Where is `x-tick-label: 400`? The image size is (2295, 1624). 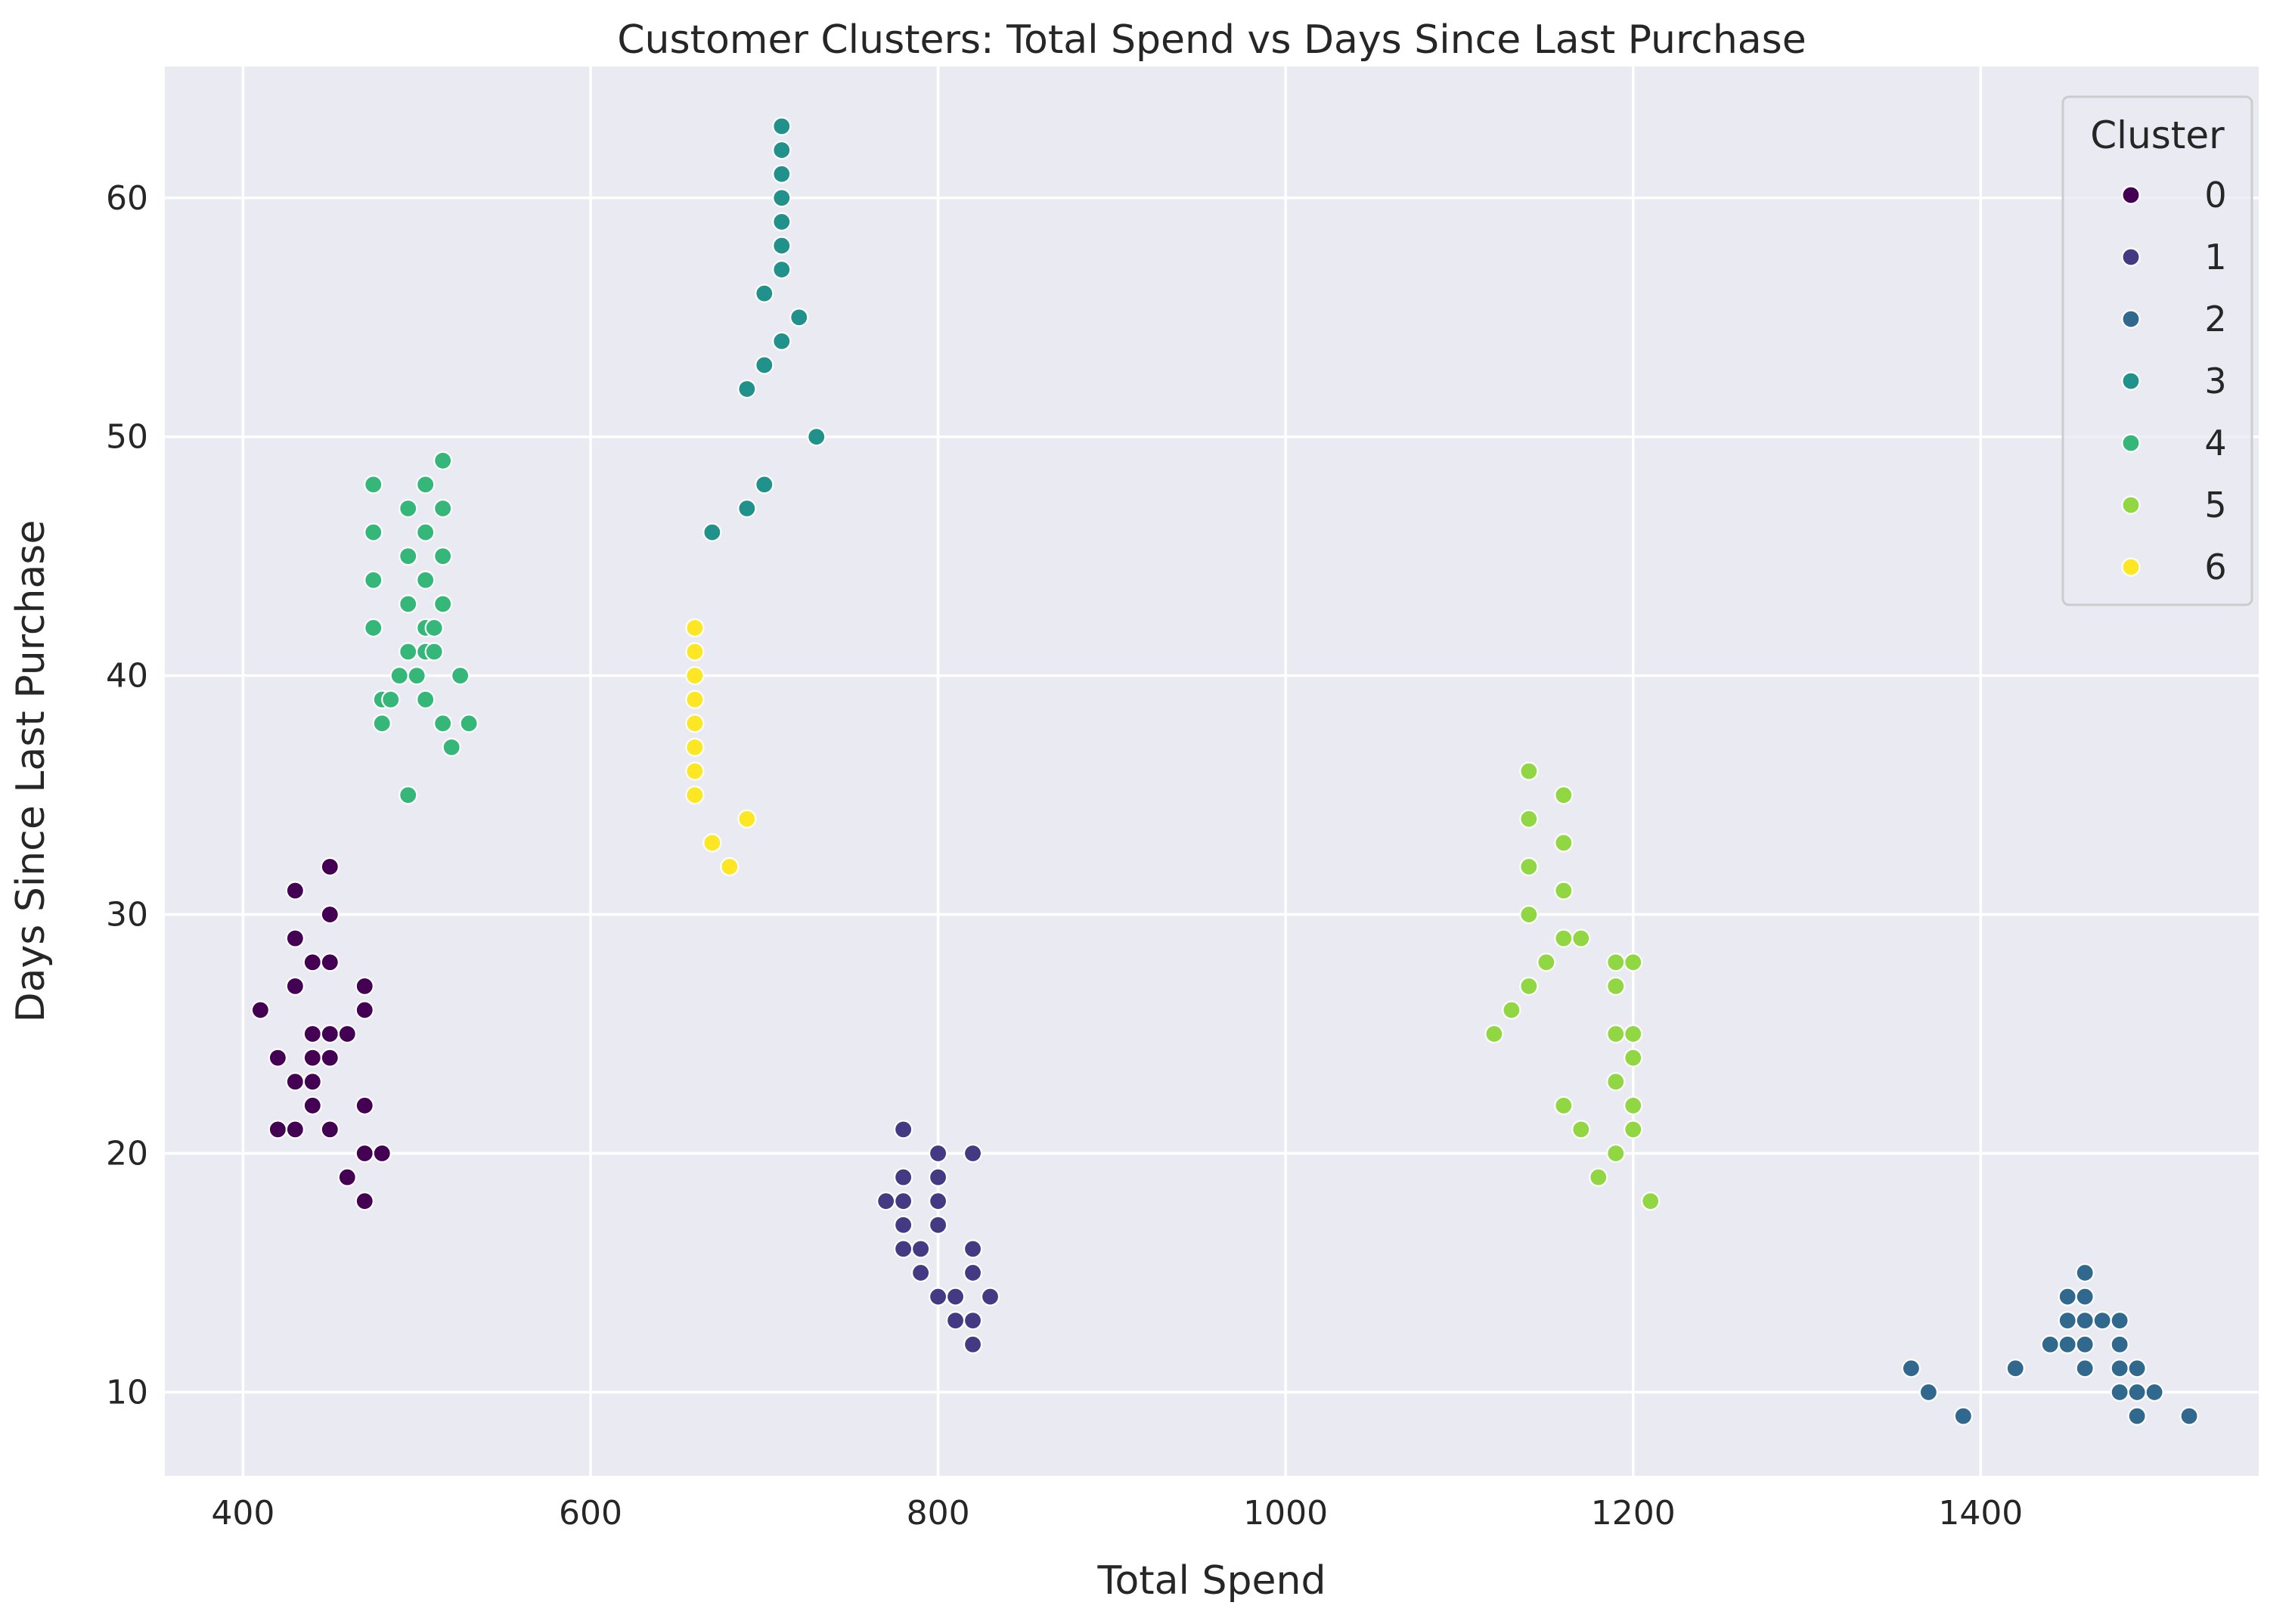
x-tick-label: 400 is located at coordinates (242, 1513).